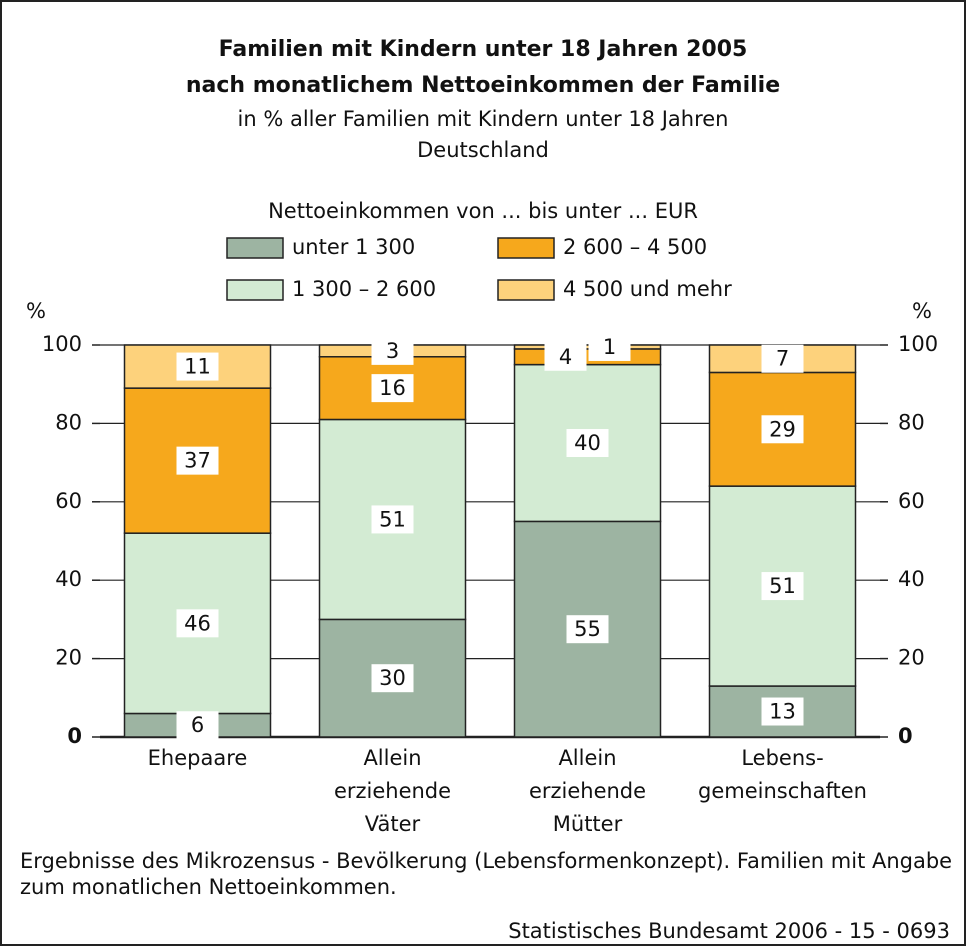  I want to click on value-label-text: 7, so click(782, 359).